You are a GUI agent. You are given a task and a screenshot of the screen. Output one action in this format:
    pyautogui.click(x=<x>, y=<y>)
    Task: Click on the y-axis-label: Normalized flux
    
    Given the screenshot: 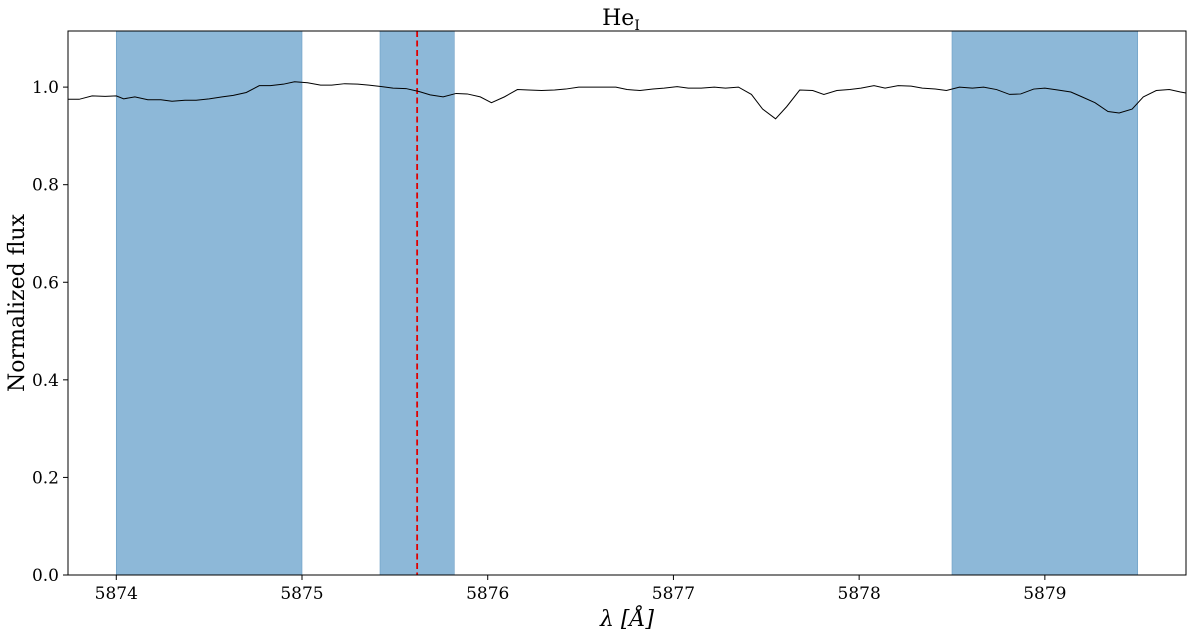 What is the action you would take?
    pyautogui.click(x=17, y=302)
    